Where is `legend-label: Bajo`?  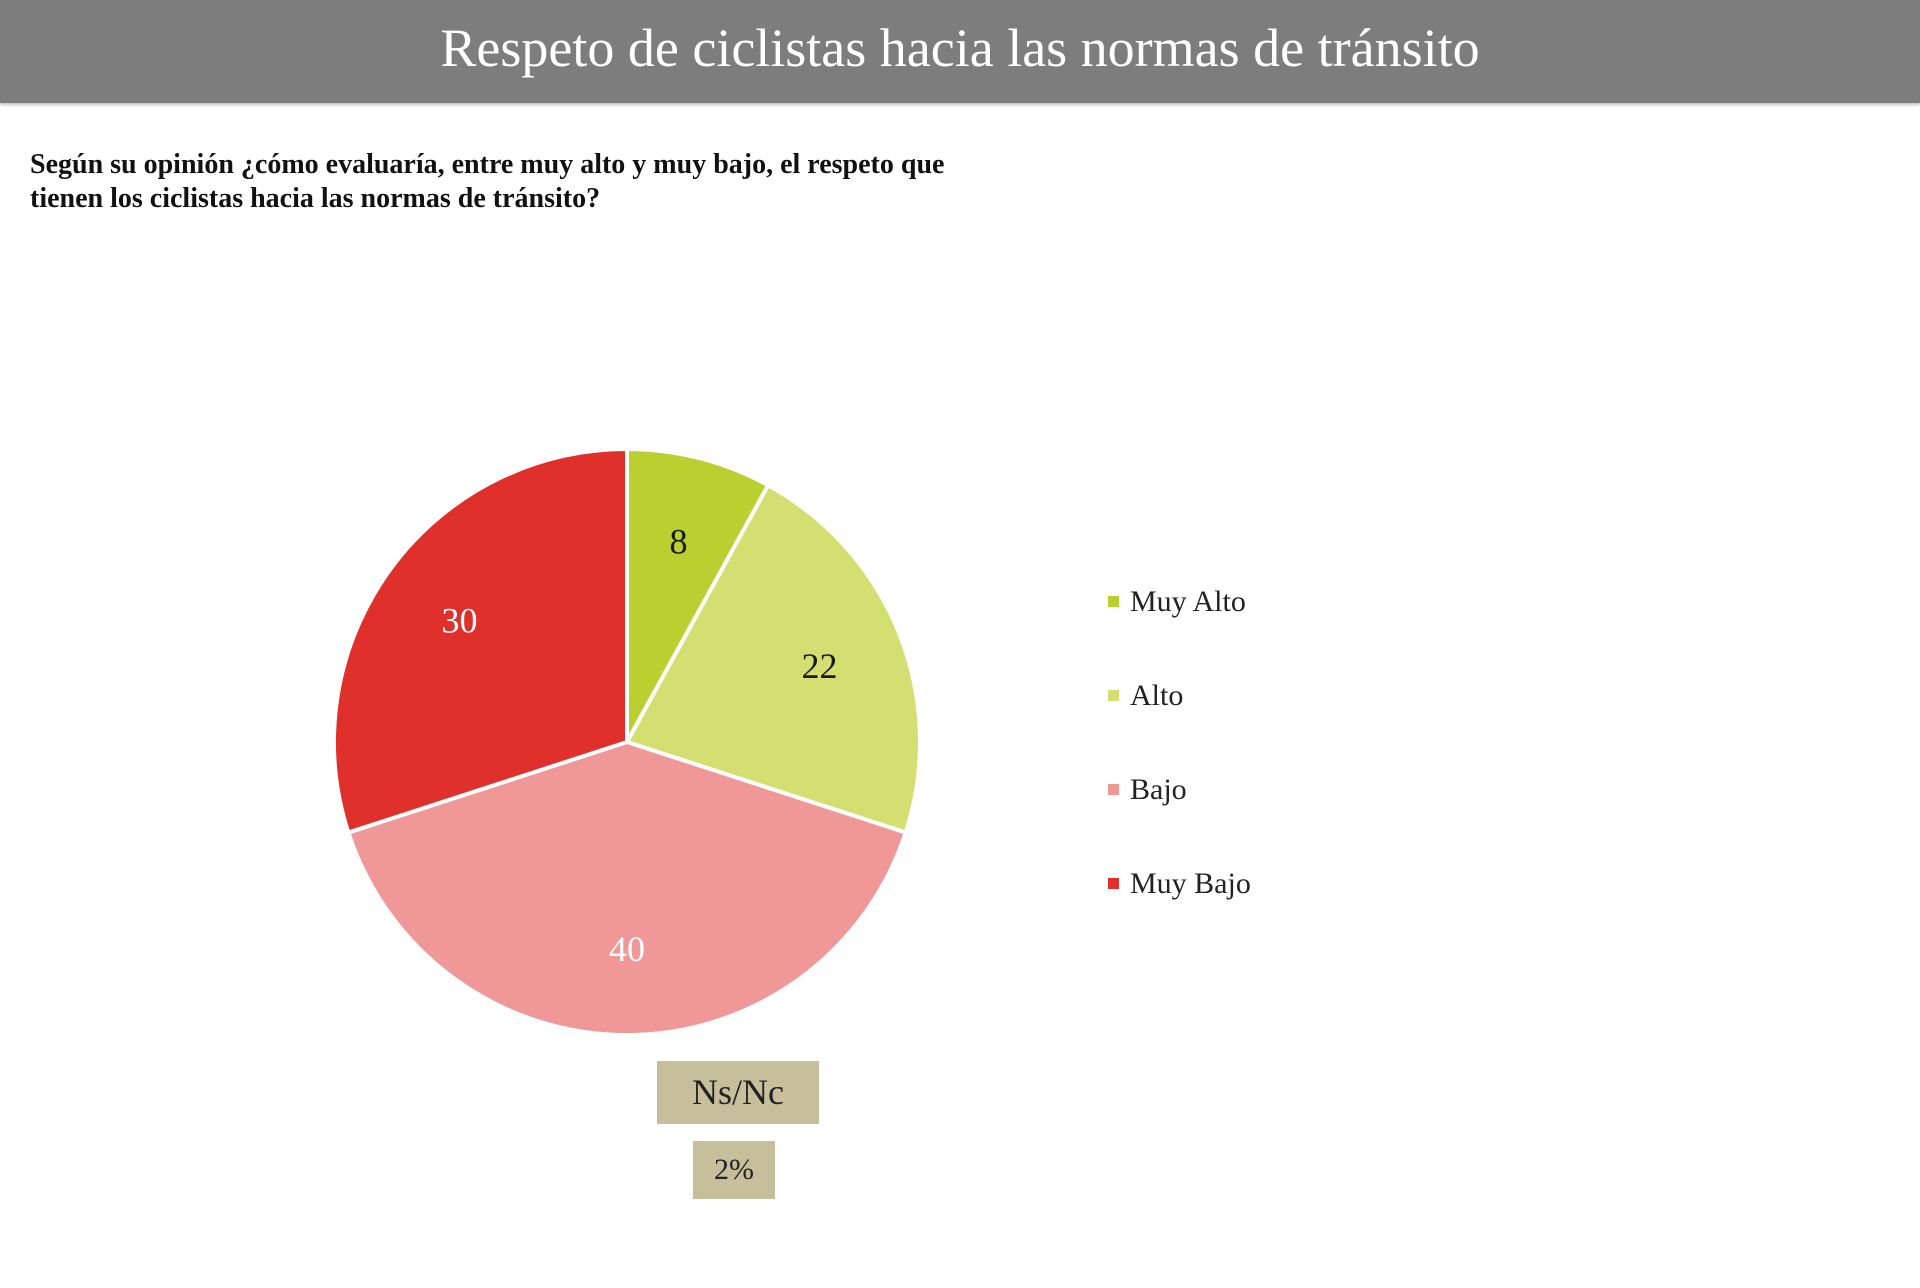
legend-label: Bajo is located at coordinates (1158, 789).